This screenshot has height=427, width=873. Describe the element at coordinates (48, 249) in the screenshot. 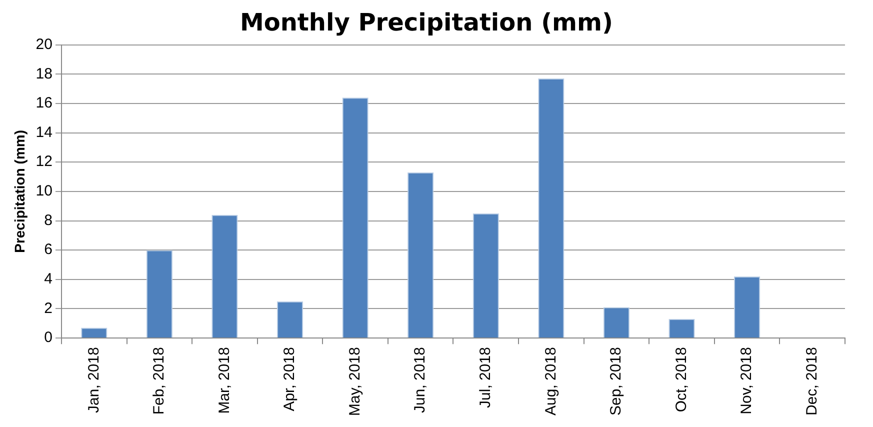

I see `y-tick-label: 6` at that location.